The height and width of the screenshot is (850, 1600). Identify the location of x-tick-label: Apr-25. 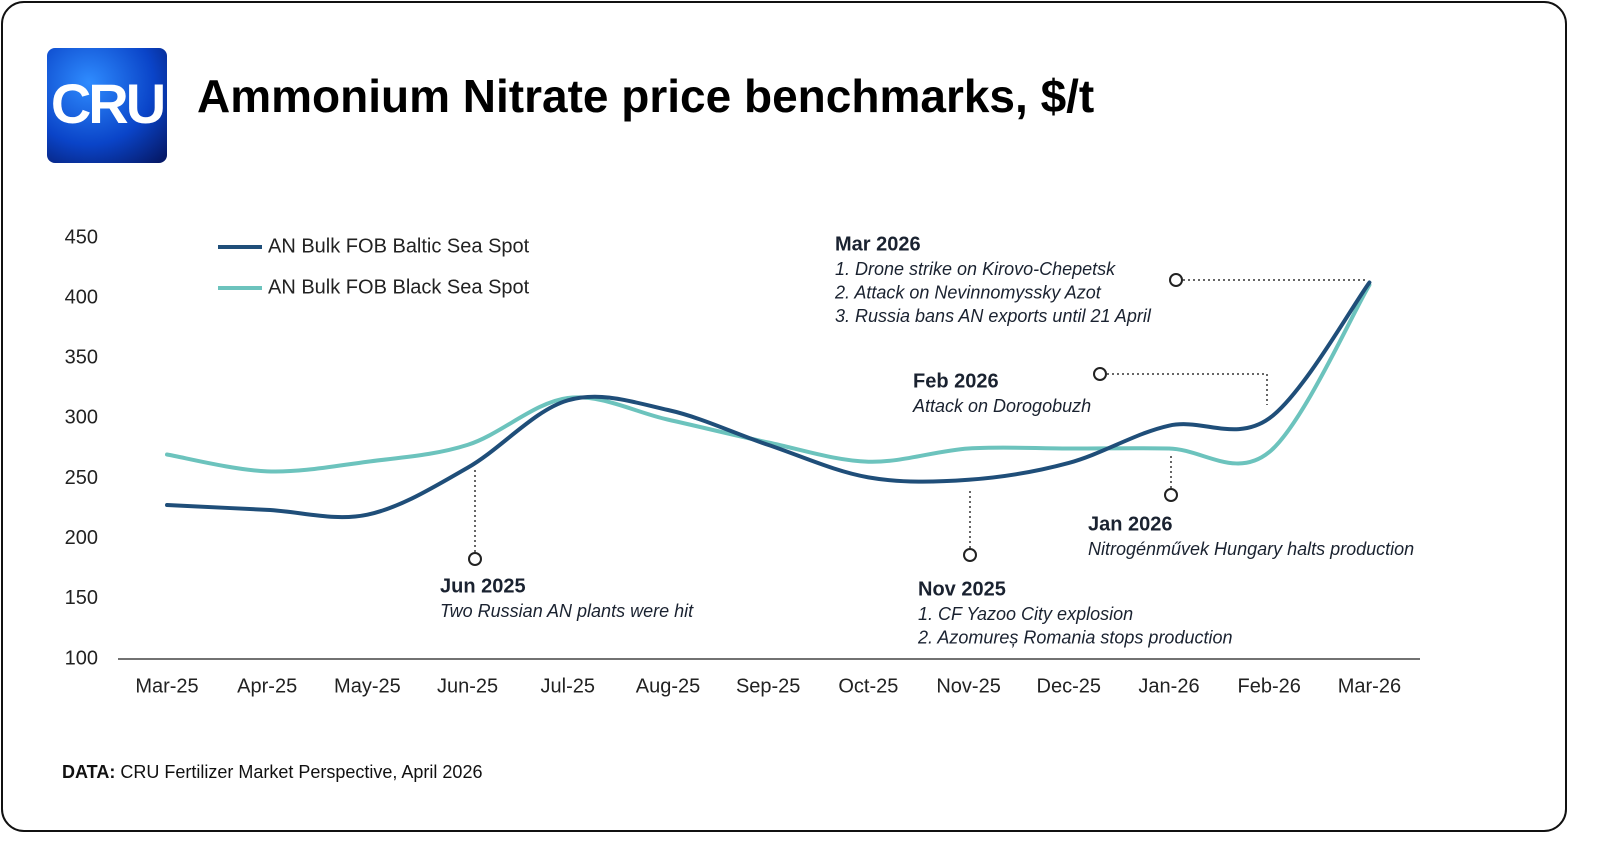
(267, 686).